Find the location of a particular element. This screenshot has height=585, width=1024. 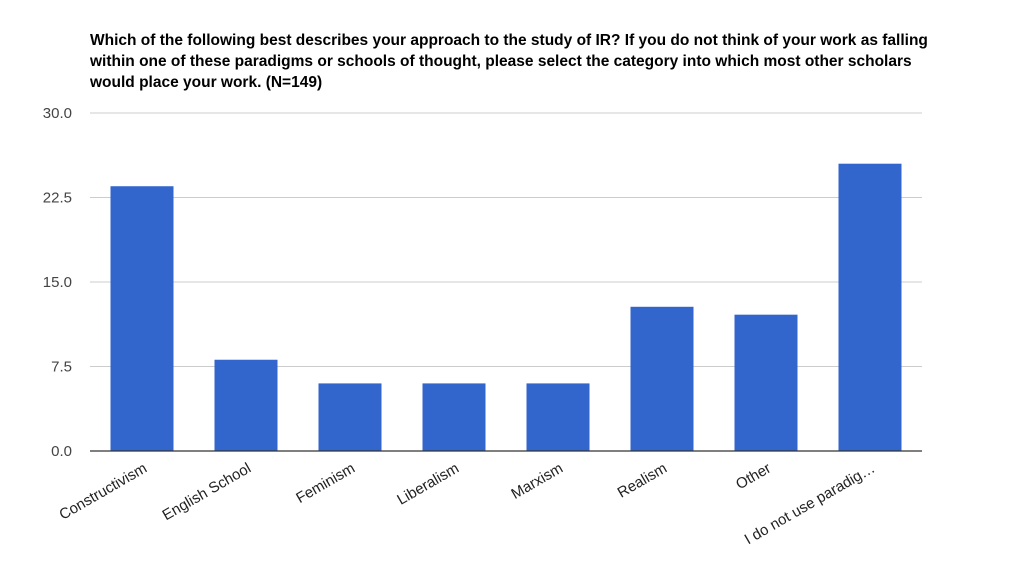

x-category-label: Feminism is located at coordinates (325, 483).